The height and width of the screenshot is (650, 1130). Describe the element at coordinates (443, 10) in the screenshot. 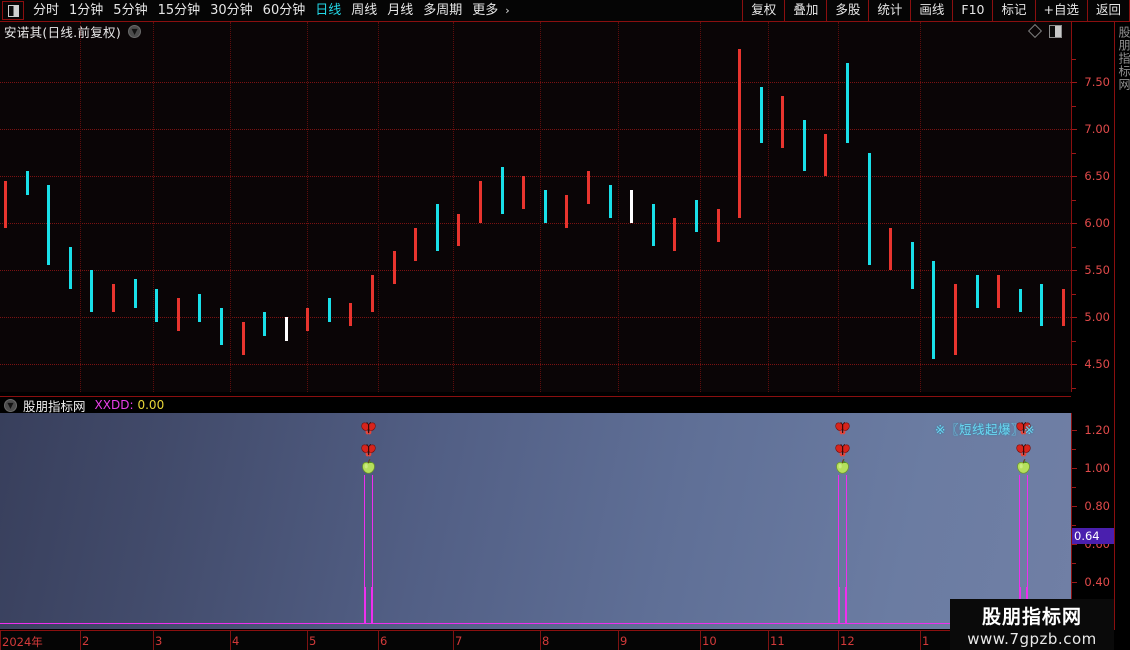

I see `tab-multi-period: 多周期` at that location.